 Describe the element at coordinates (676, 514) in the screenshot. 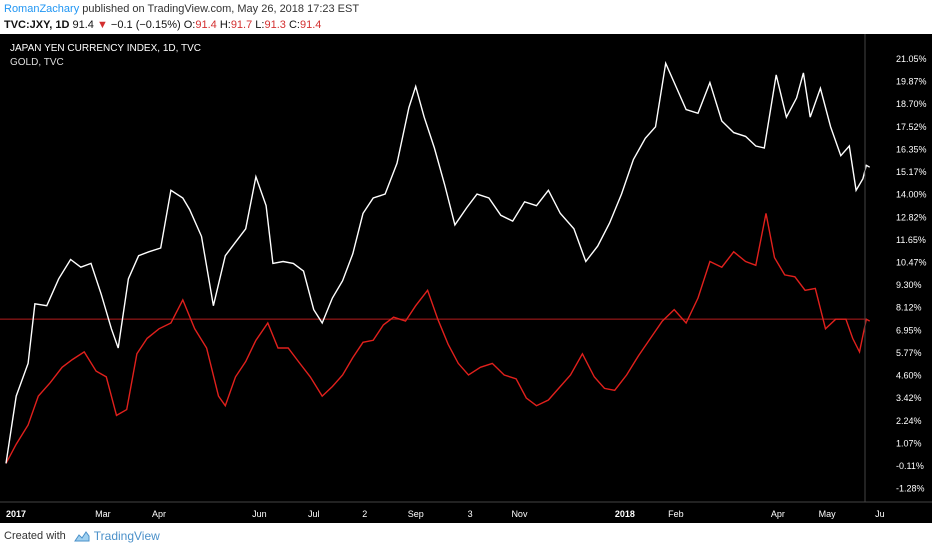

I see `x-tick-label: Feb` at that location.